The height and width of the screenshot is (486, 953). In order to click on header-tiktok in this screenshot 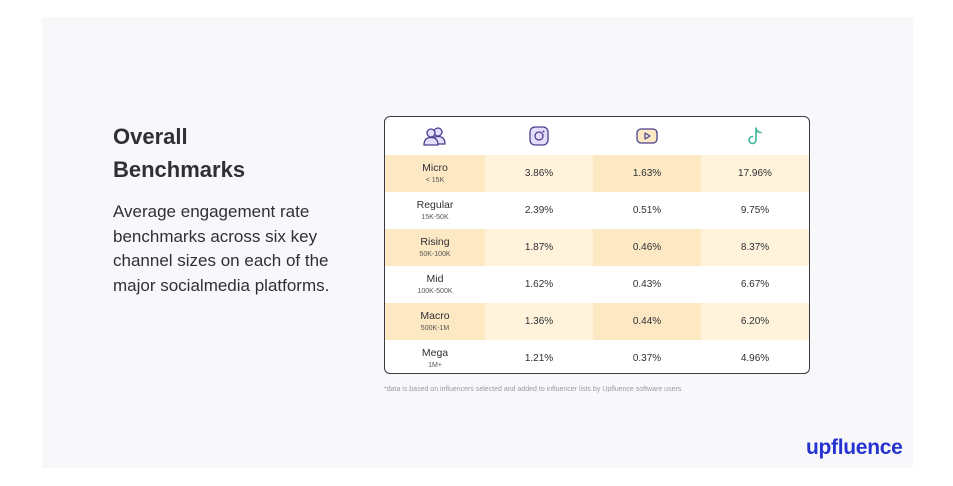, I will do `click(755, 136)`.